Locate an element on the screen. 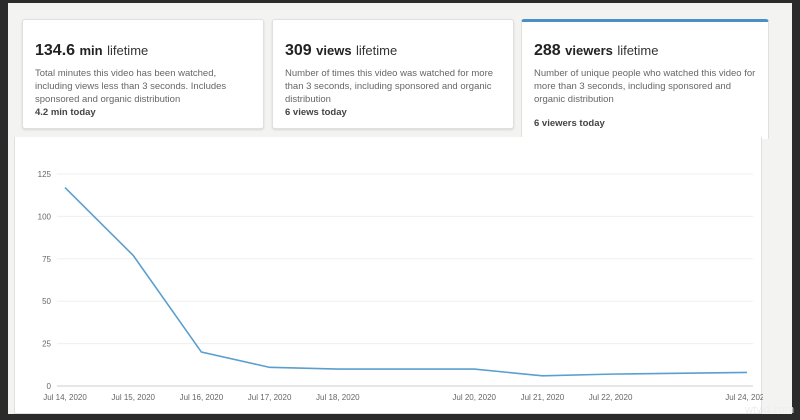 This screenshot has width=800, height=420. watermark: wtvid.com is located at coordinates (769, 410).